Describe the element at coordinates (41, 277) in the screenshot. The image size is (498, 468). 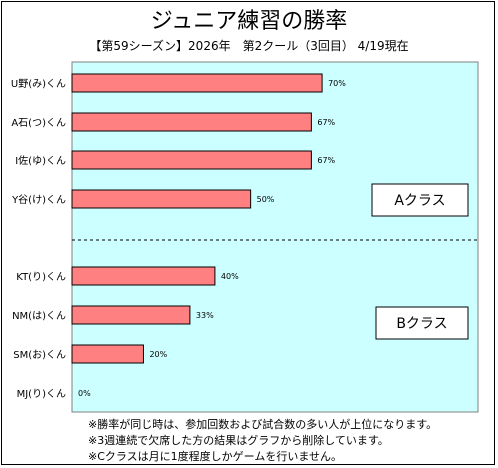
I see `category-label: KT(り)くん` at that location.